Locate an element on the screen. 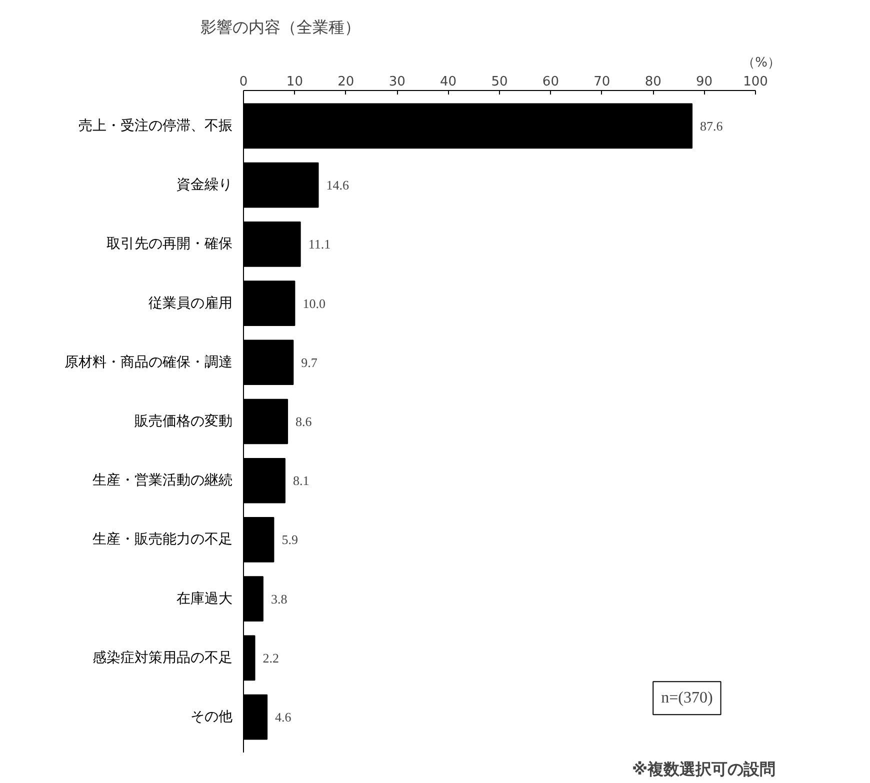  data-label: 4.6 is located at coordinates (283, 717).